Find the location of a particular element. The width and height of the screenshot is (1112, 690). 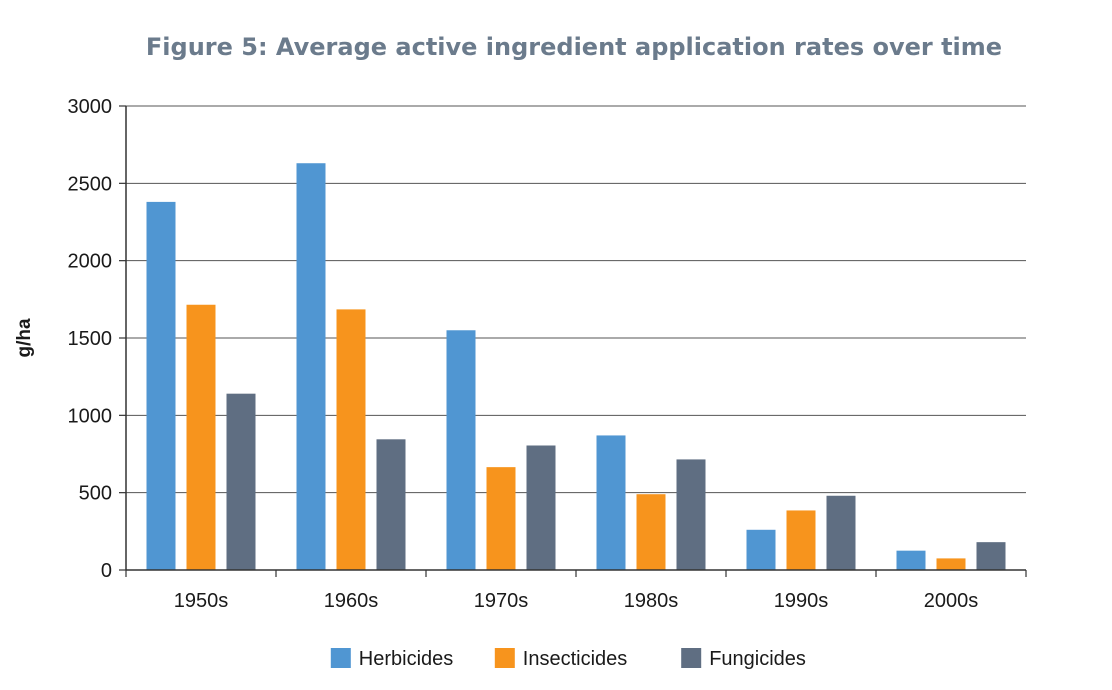

bar-insecticides-1980s is located at coordinates (651, 532).